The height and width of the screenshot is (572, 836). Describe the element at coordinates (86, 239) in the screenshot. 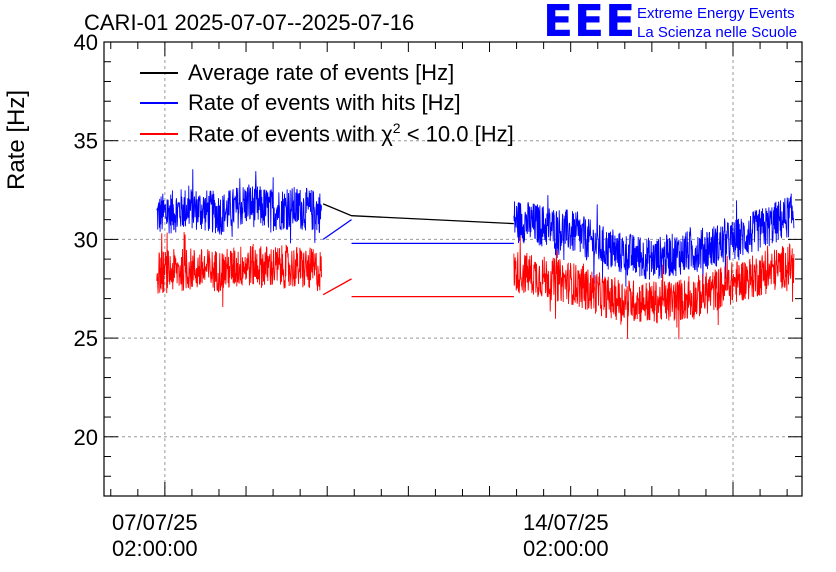

I see `y-tick-label: 30` at that location.